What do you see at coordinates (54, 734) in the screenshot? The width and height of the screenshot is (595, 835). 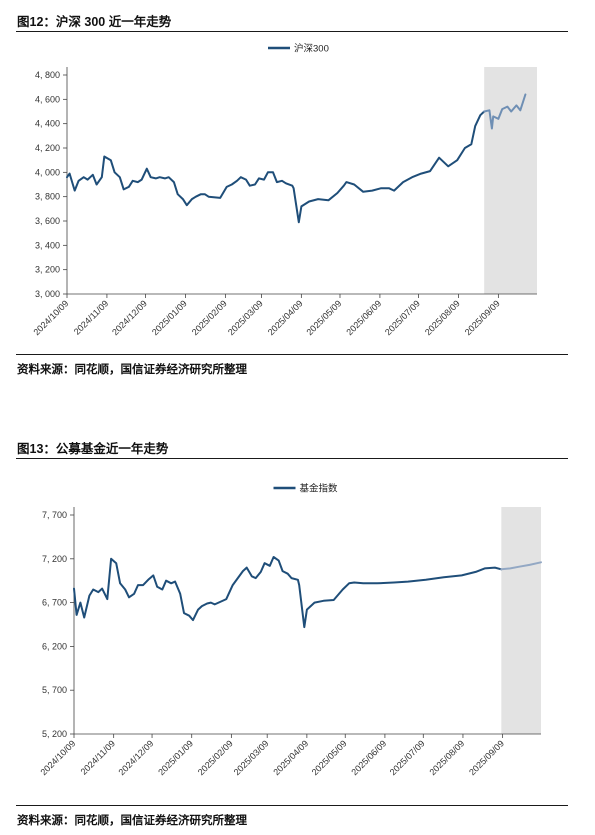 I see `chart2-y-tick-label: 5, 200` at bounding box center [54, 734].